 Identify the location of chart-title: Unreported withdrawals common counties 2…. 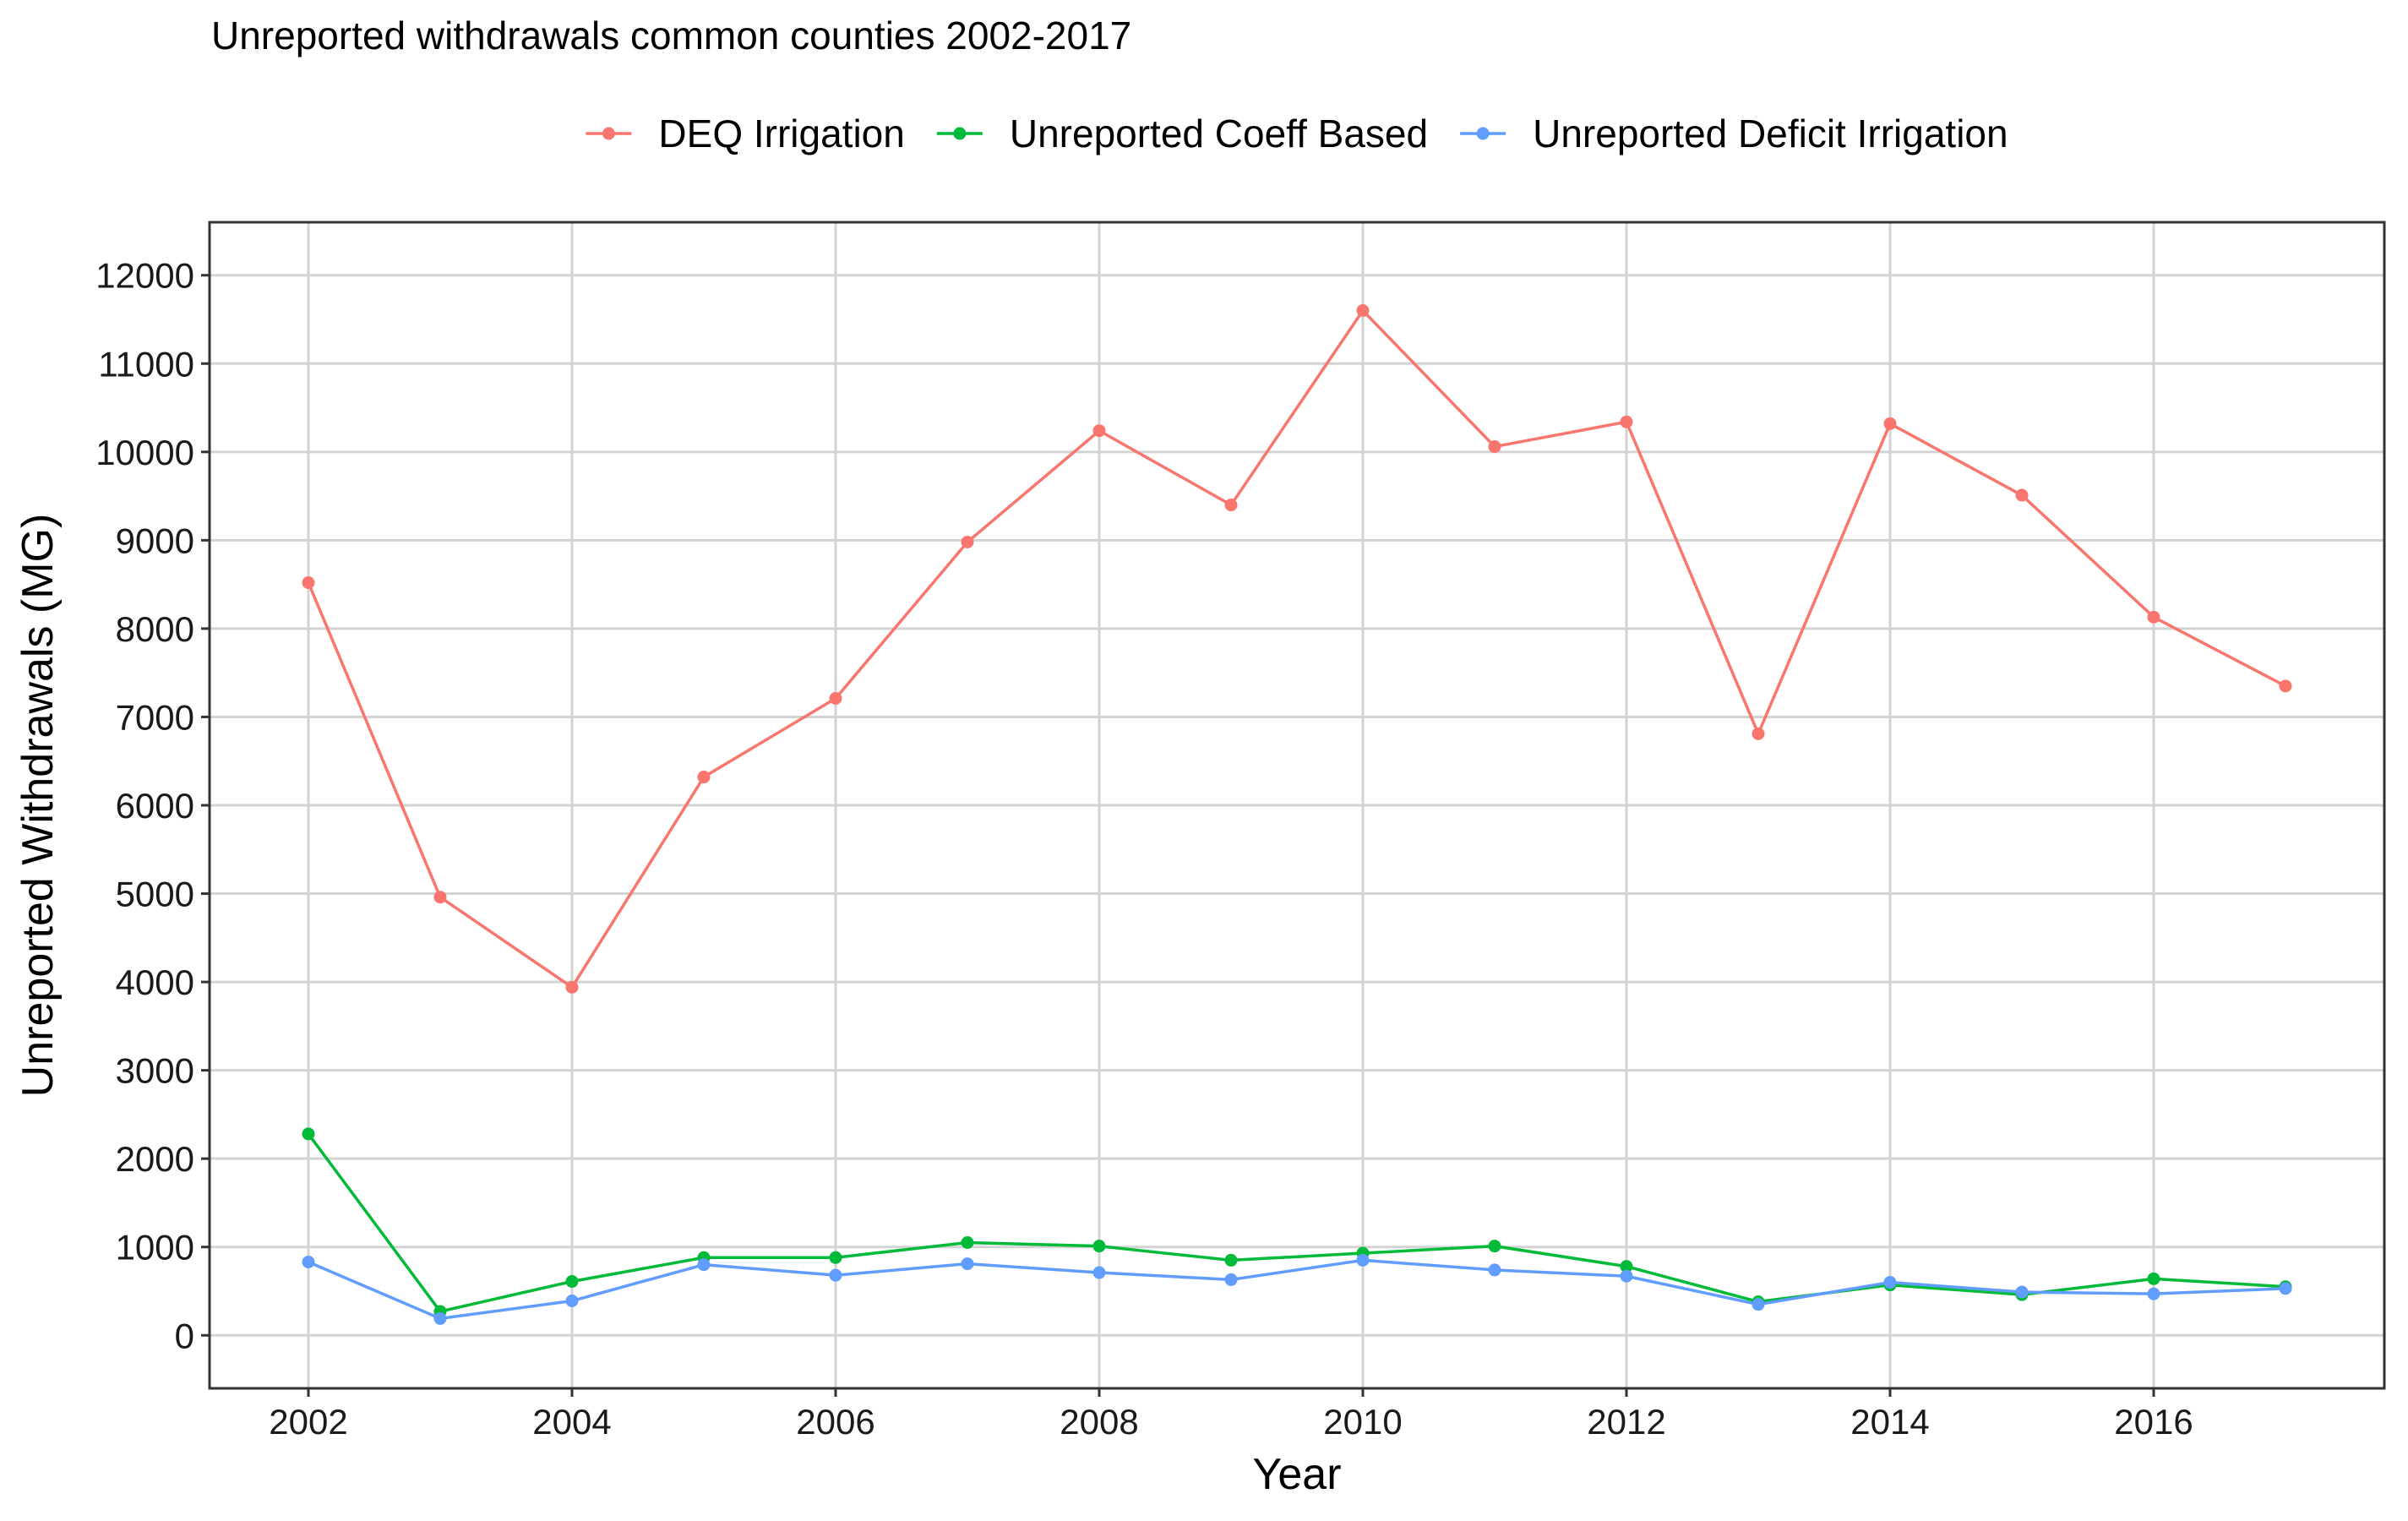
(671, 35).